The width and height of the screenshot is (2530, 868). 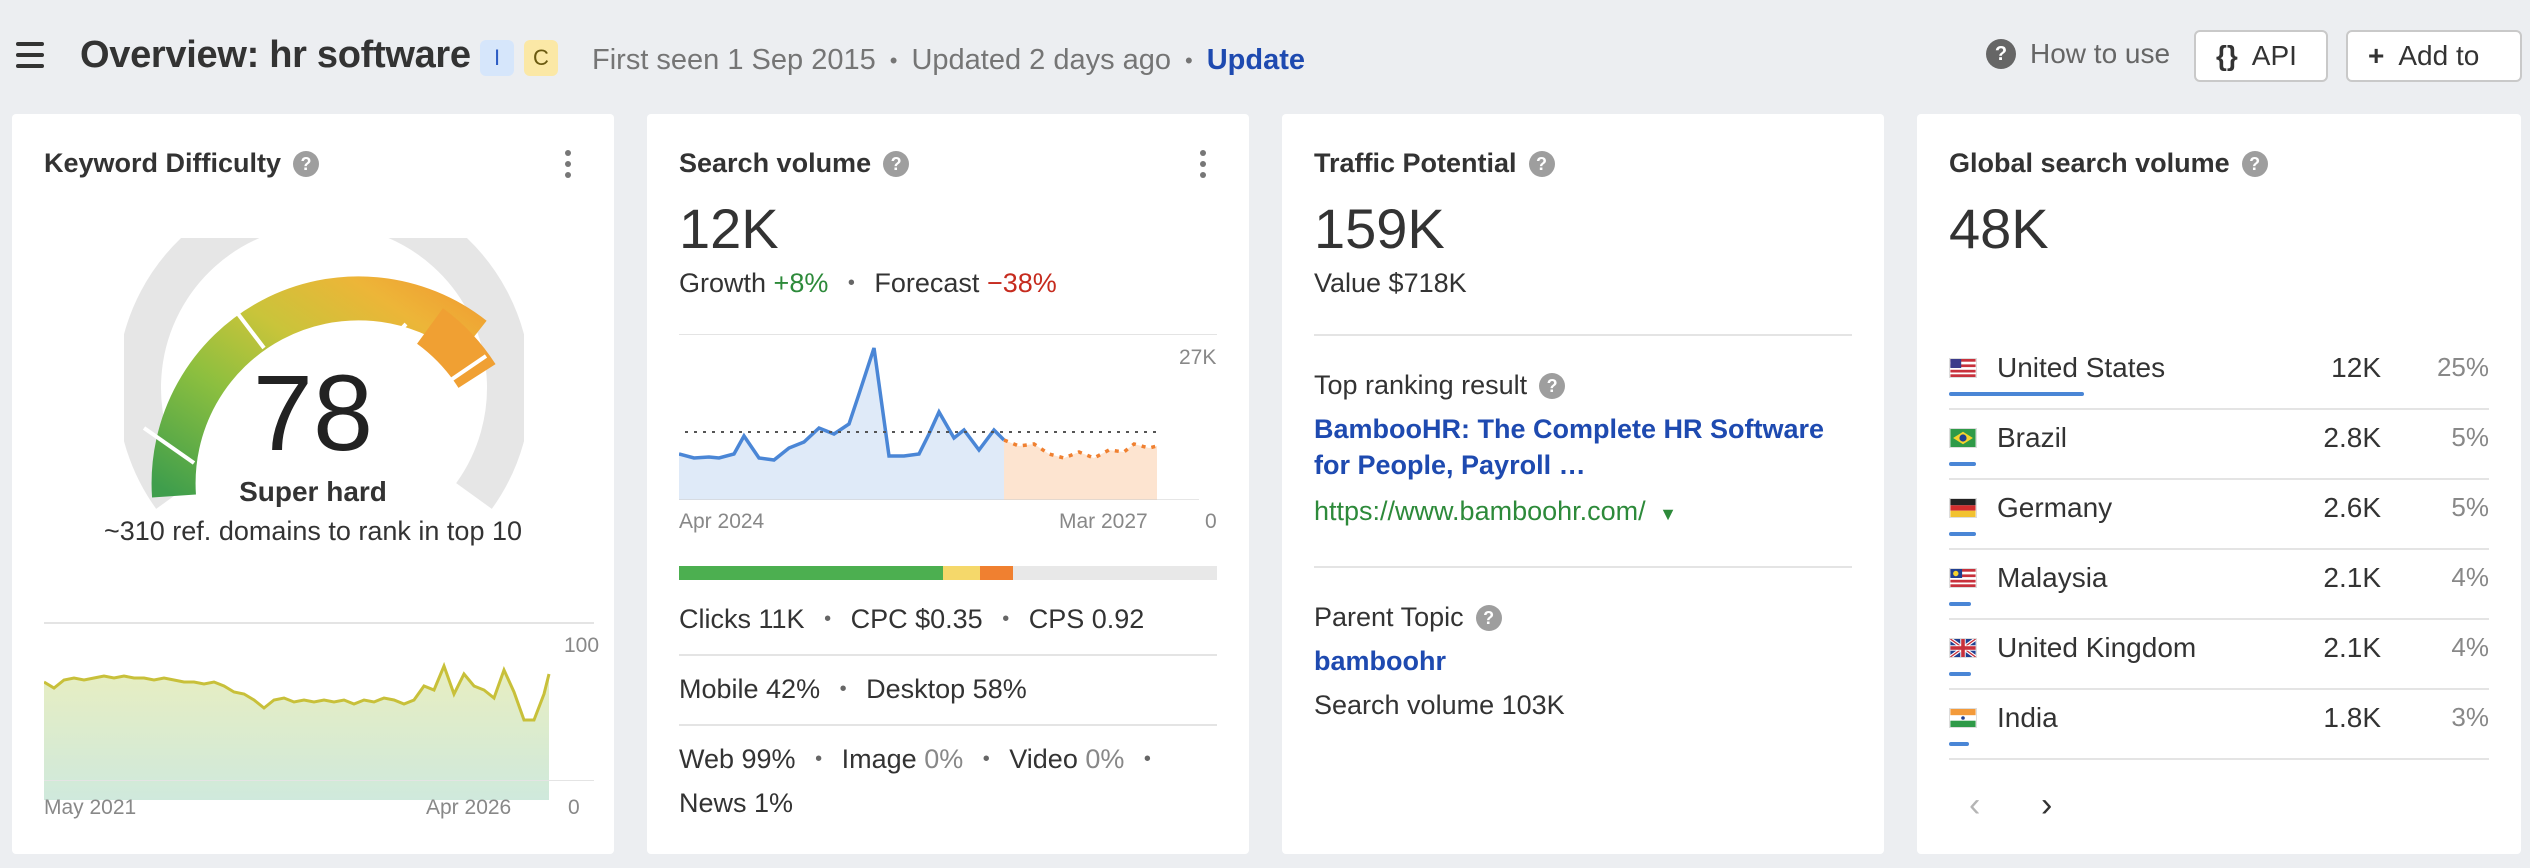 What do you see at coordinates (722, 521) in the screenshot?
I see `sv-x-start: Apr 2024` at bounding box center [722, 521].